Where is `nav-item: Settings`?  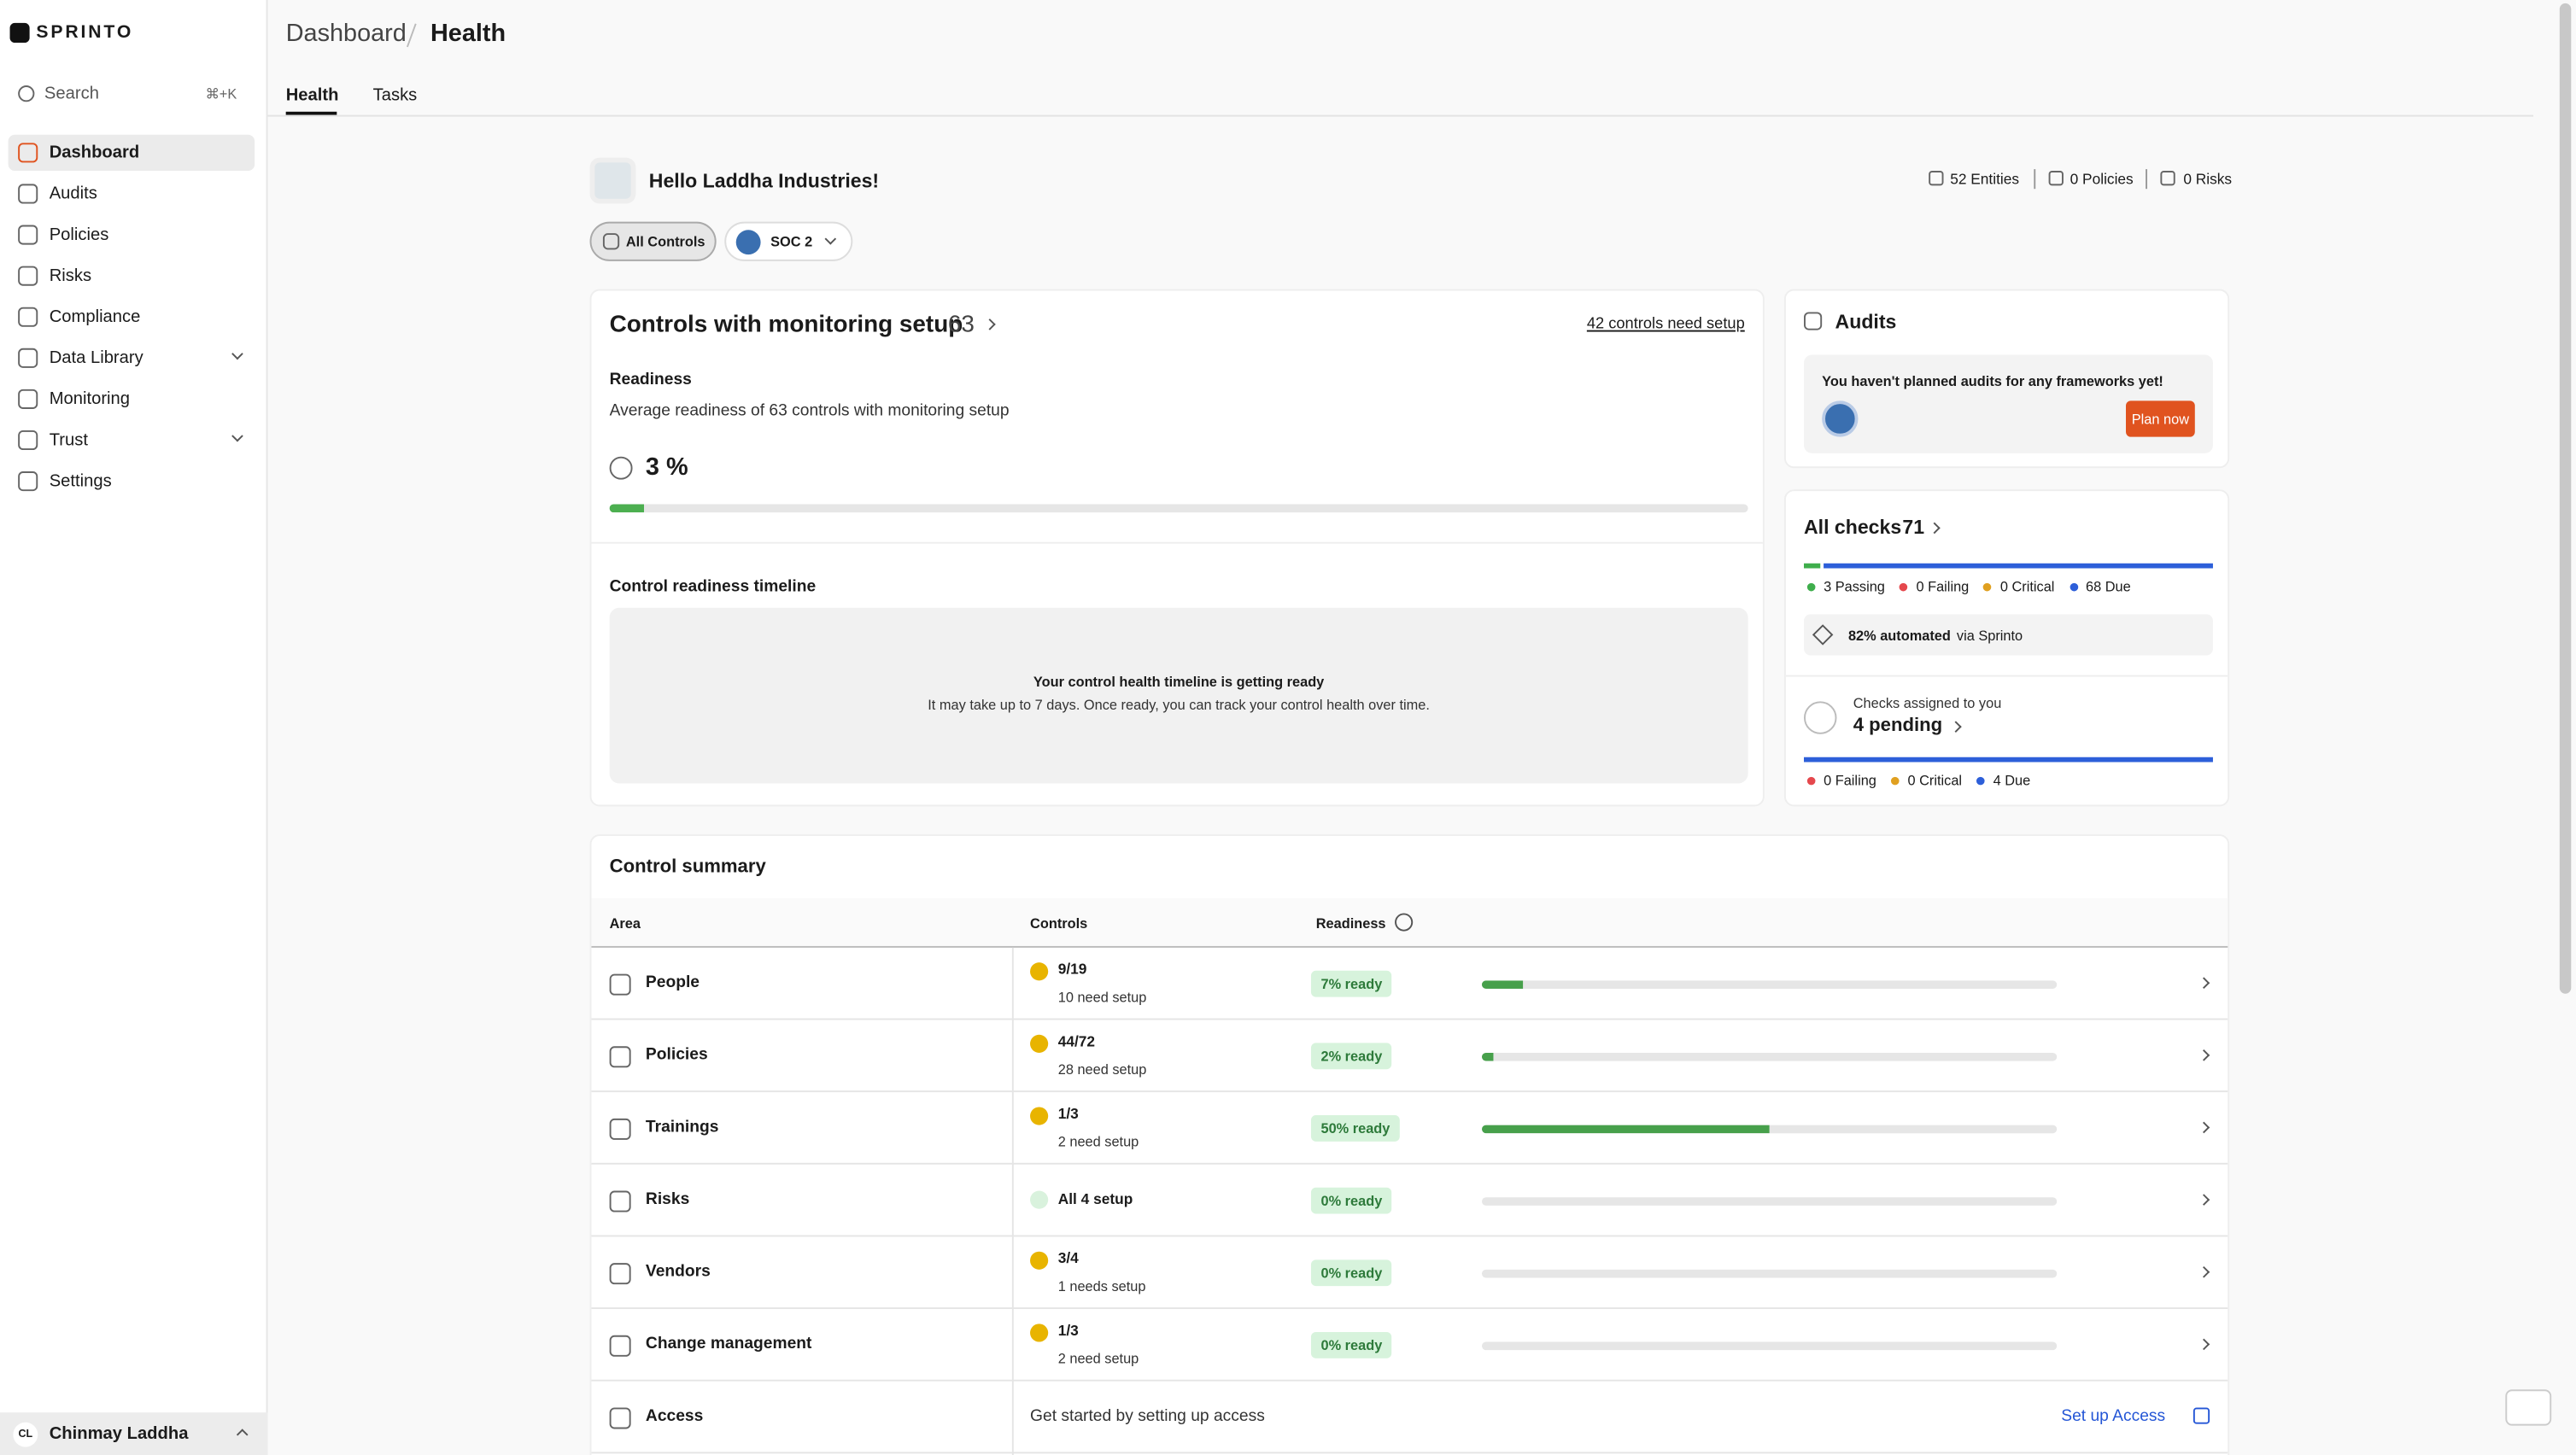
nav-item: Settings is located at coordinates (132, 481).